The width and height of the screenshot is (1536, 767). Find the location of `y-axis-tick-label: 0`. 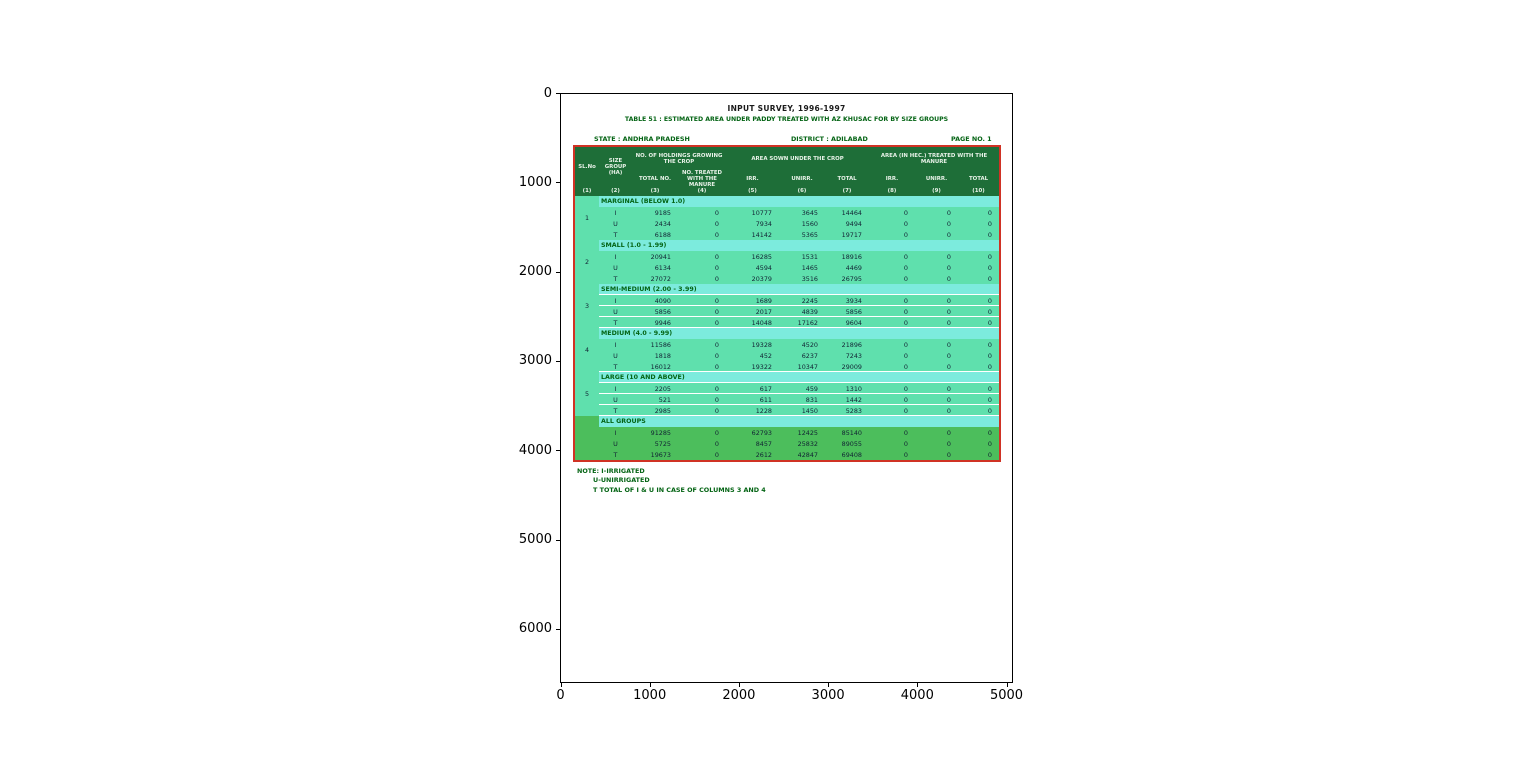

y-axis-tick-label: 0 is located at coordinates (547, 93).